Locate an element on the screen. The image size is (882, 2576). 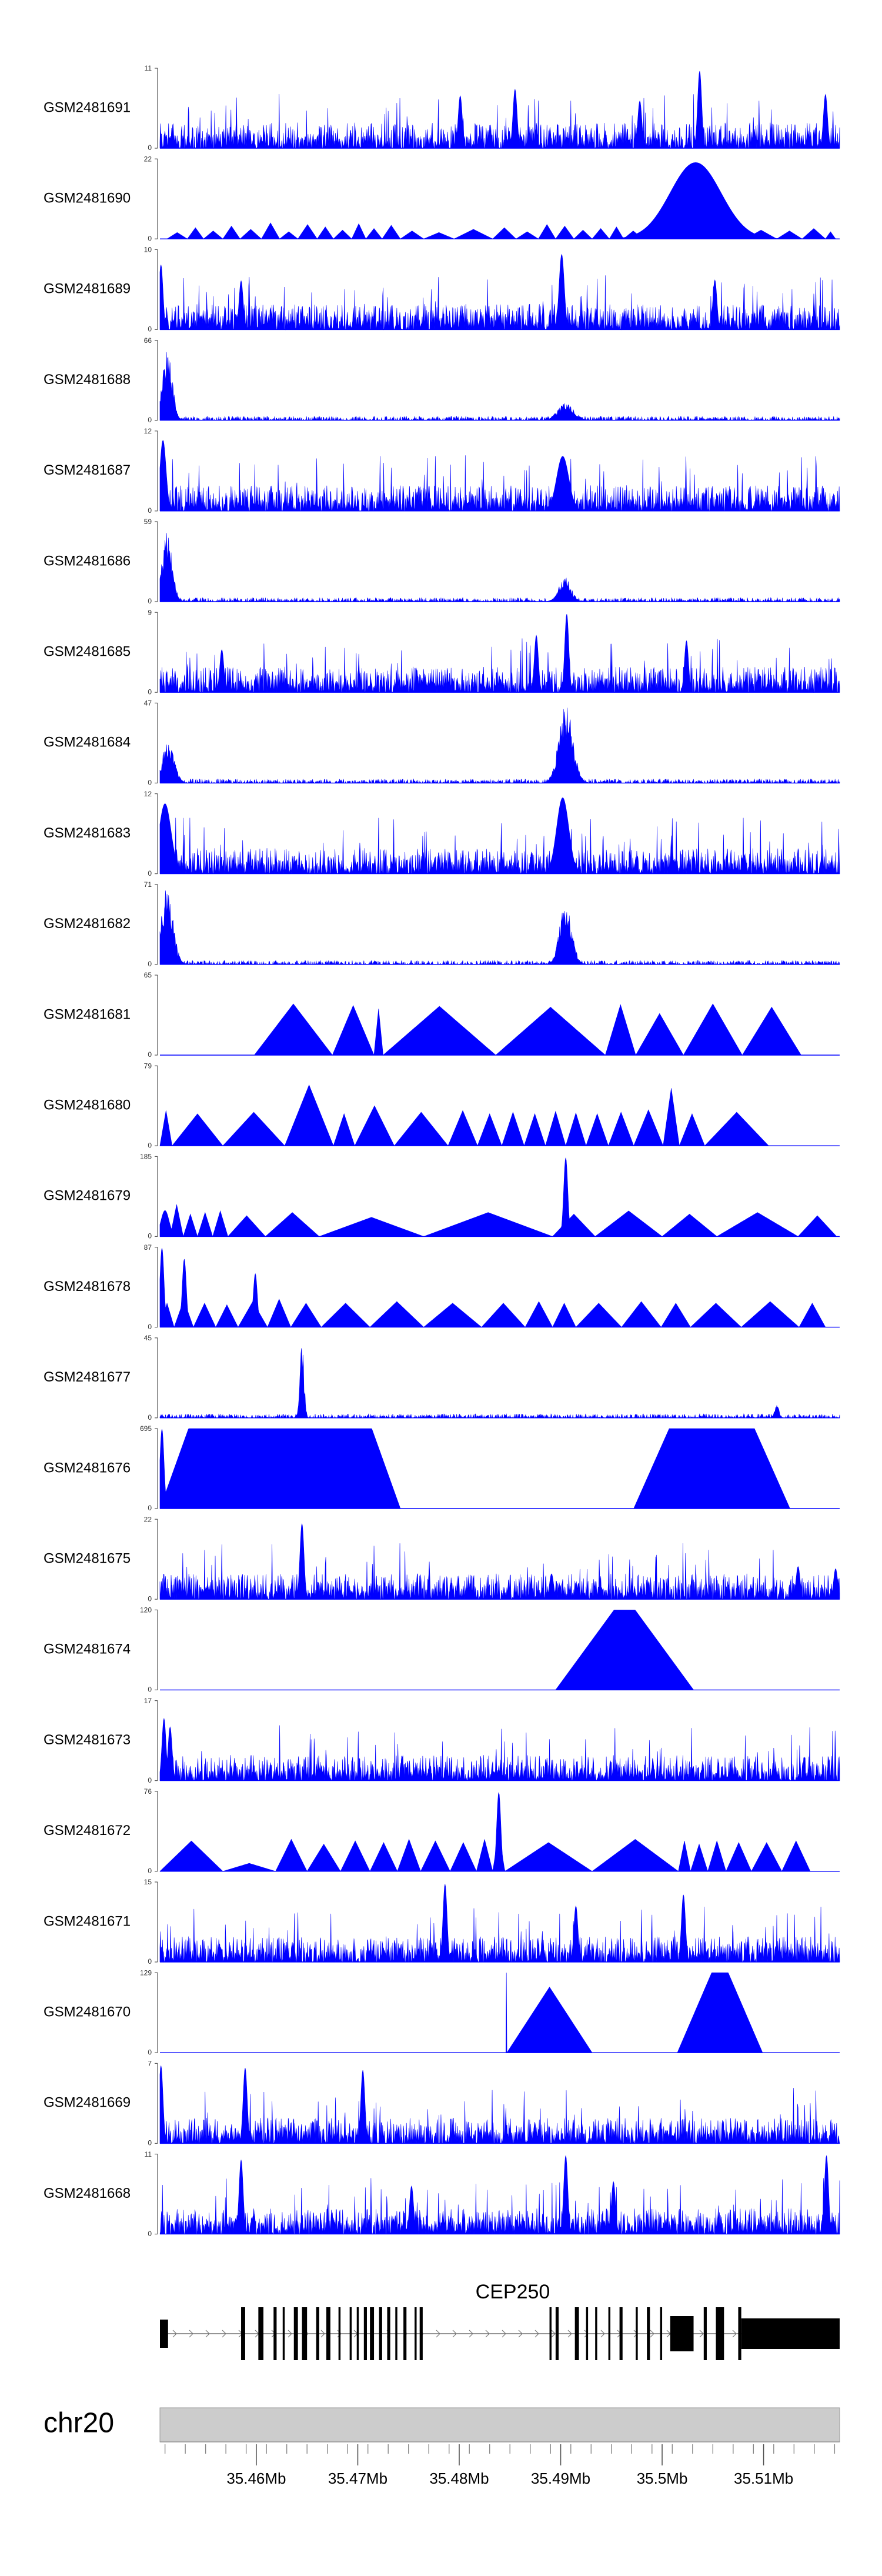
track-label: GSM2481668 is located at coordinates (87, 2193).